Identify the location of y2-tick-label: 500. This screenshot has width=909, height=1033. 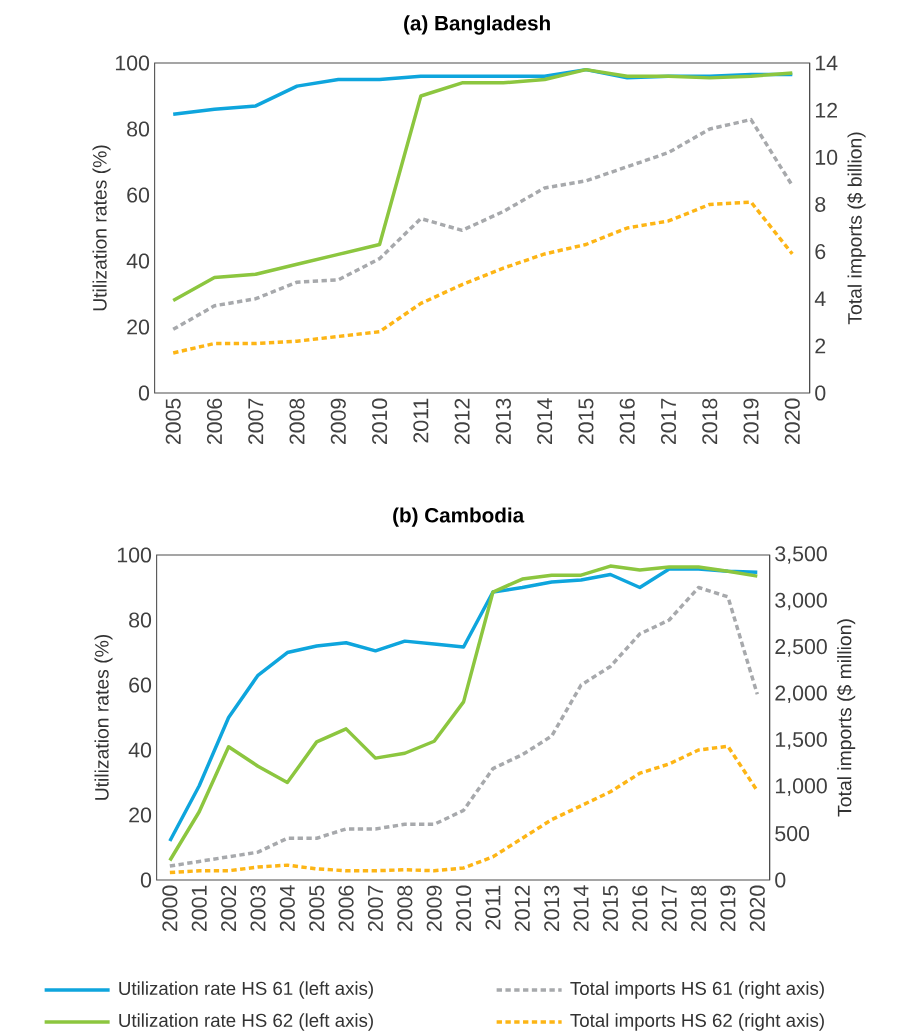
(792, 834).